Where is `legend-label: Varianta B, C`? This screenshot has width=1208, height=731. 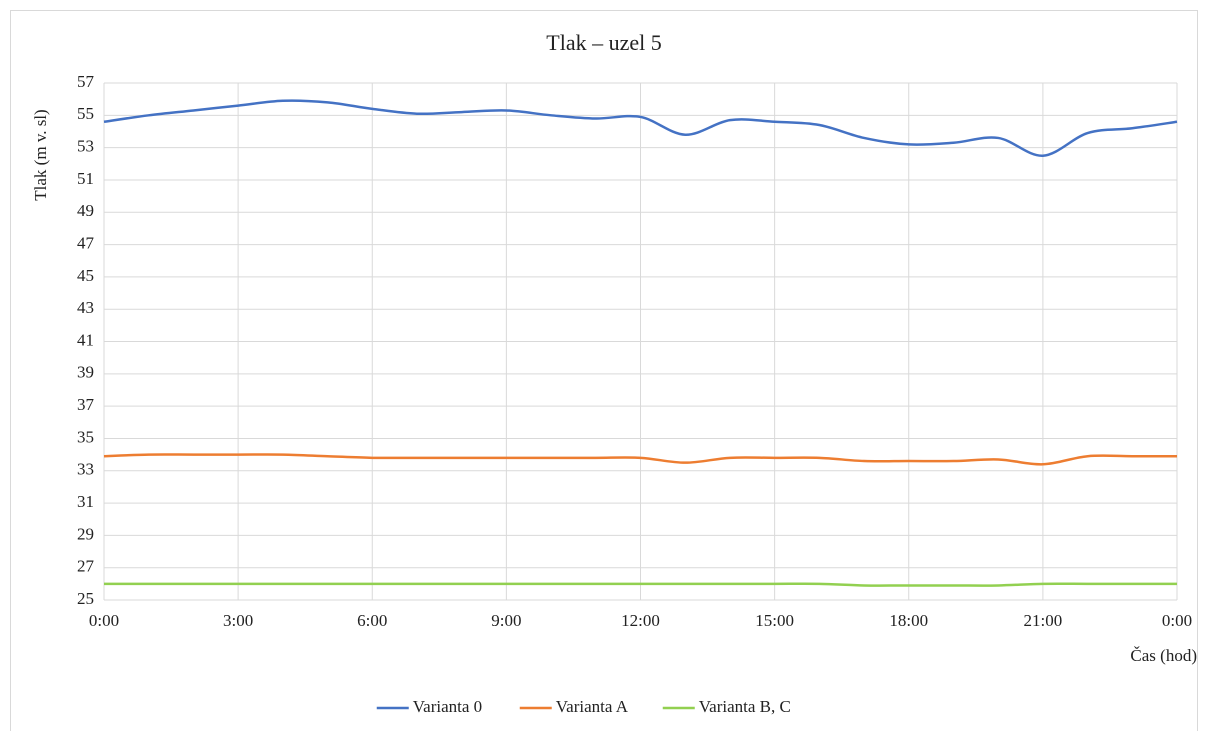 legend-label: Varianta B, C is located at coordinates (745, 706).